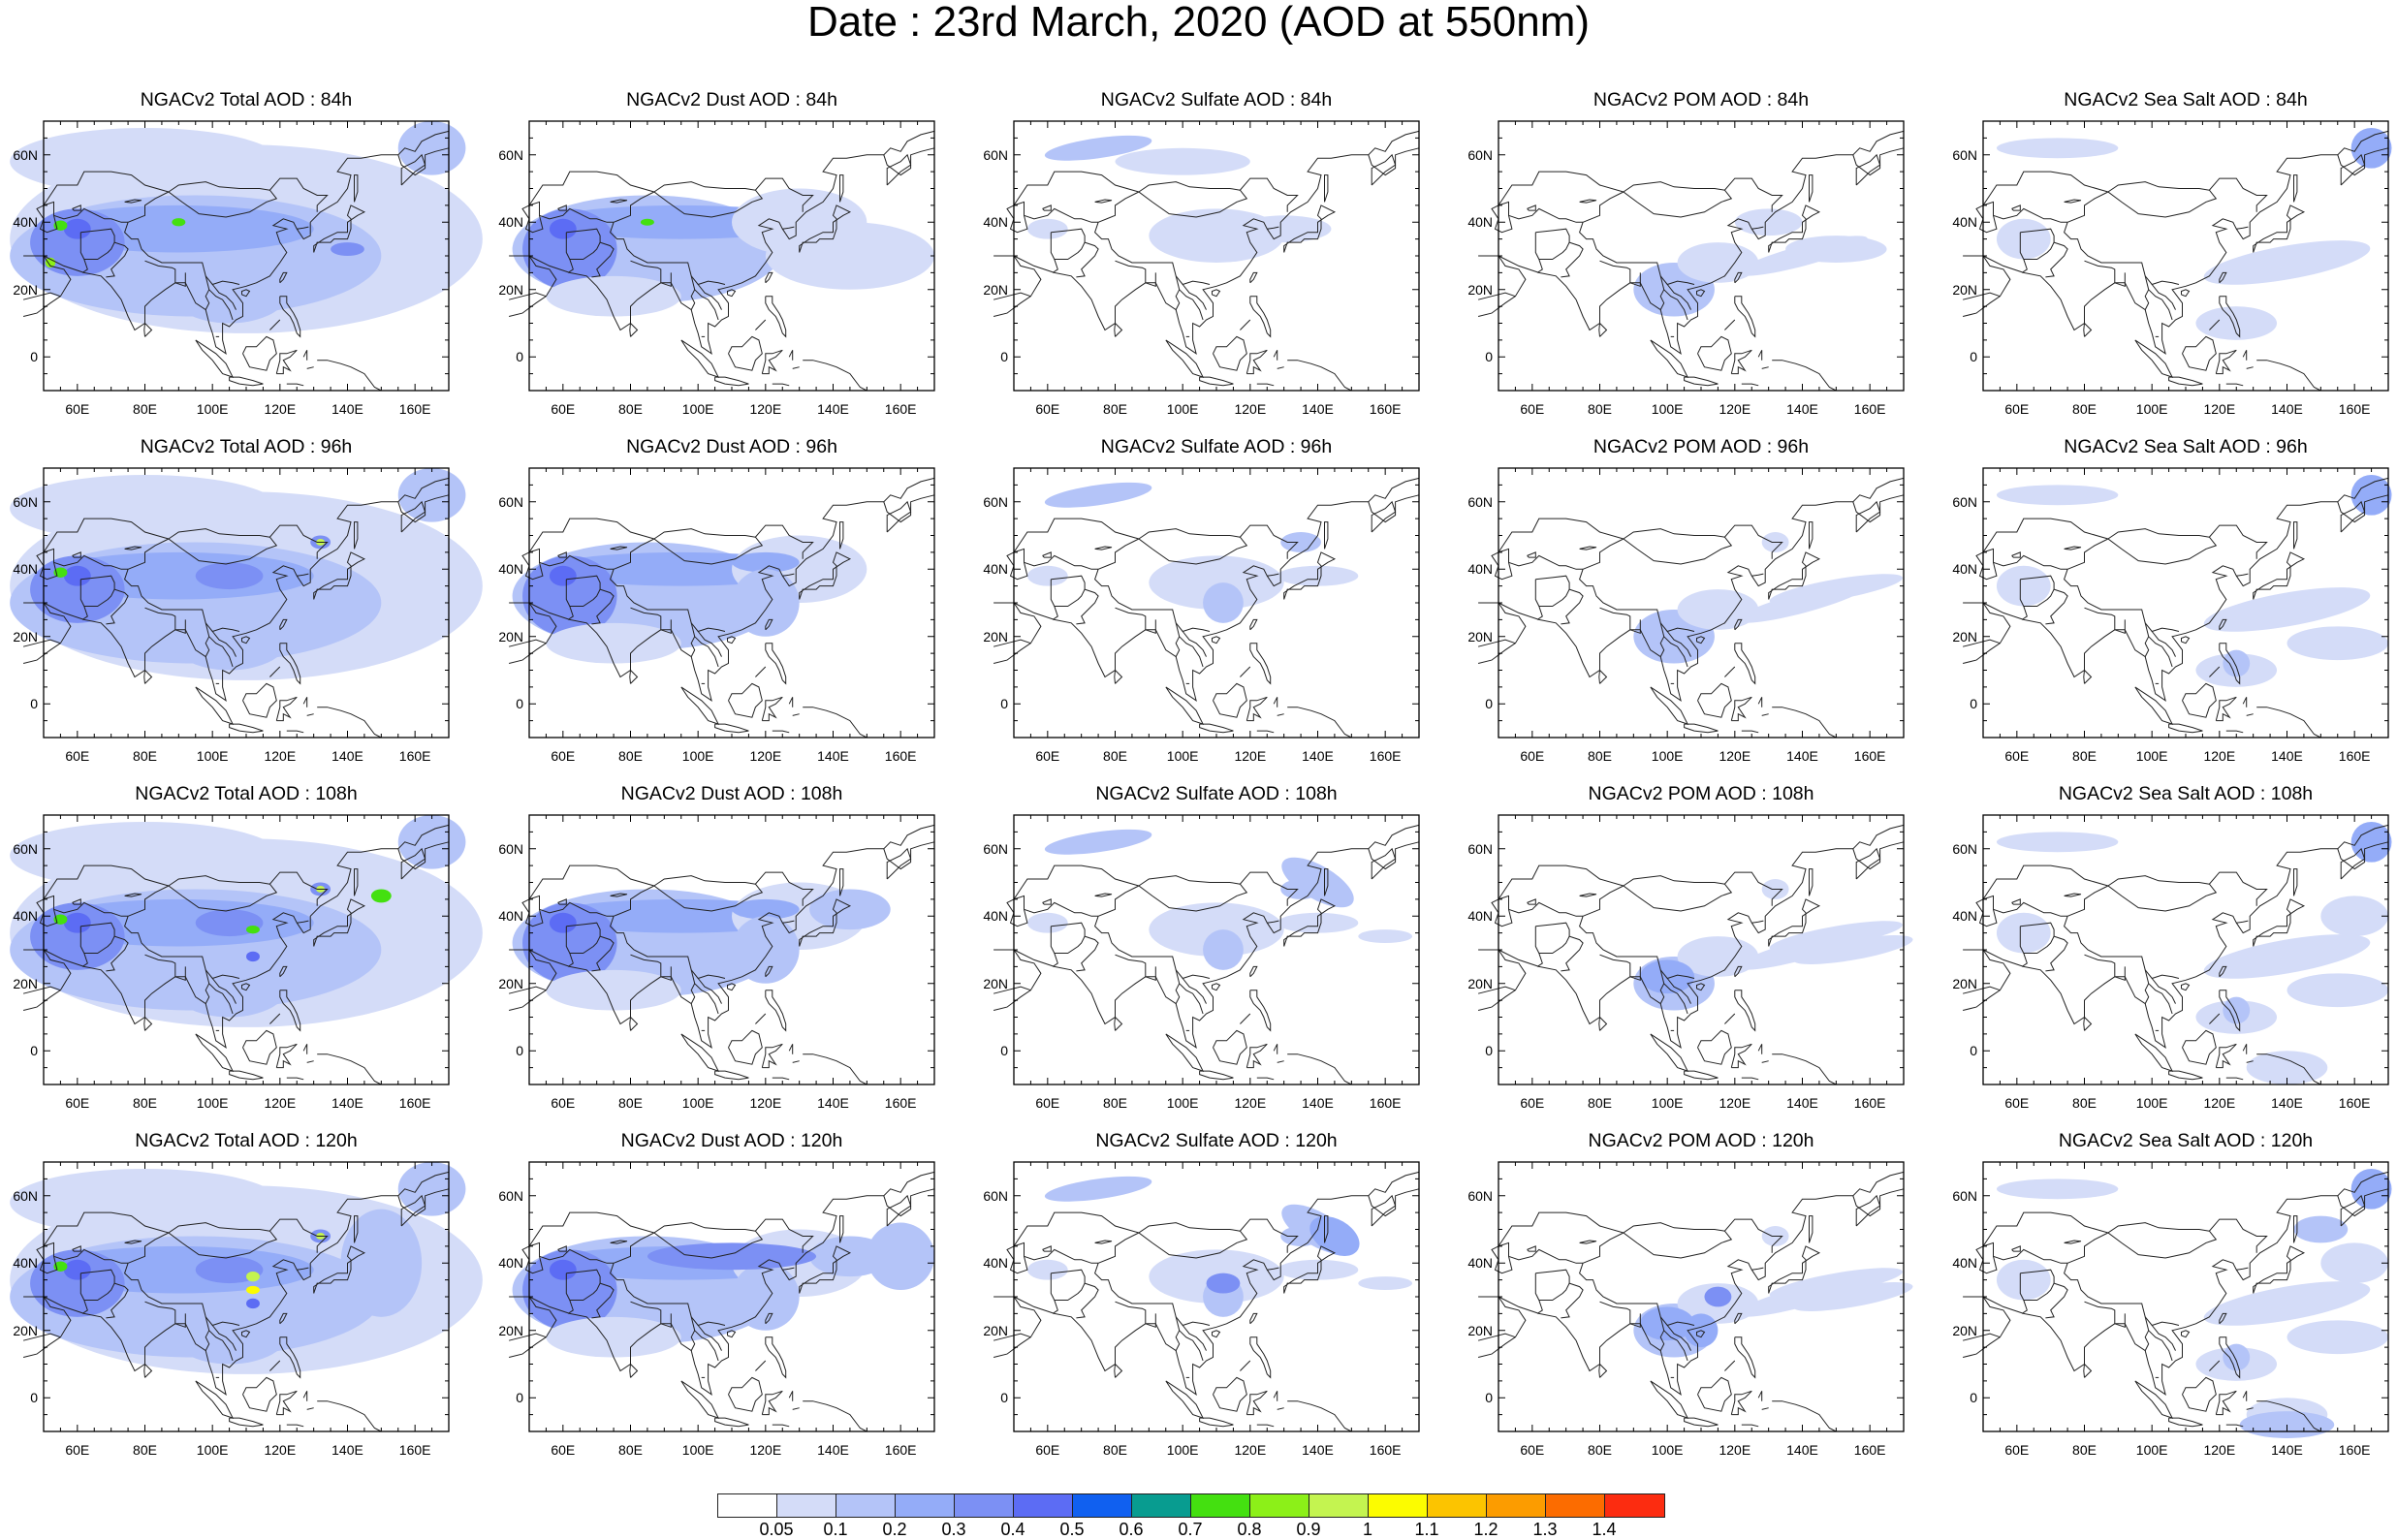 The image size is (2397, 1540). What do you see at coordinates (1216, 99) in the screenshot?
I see `panel-title: NGACv2 Sulfate AOD : 84h` at bounding box center [1216, 99].